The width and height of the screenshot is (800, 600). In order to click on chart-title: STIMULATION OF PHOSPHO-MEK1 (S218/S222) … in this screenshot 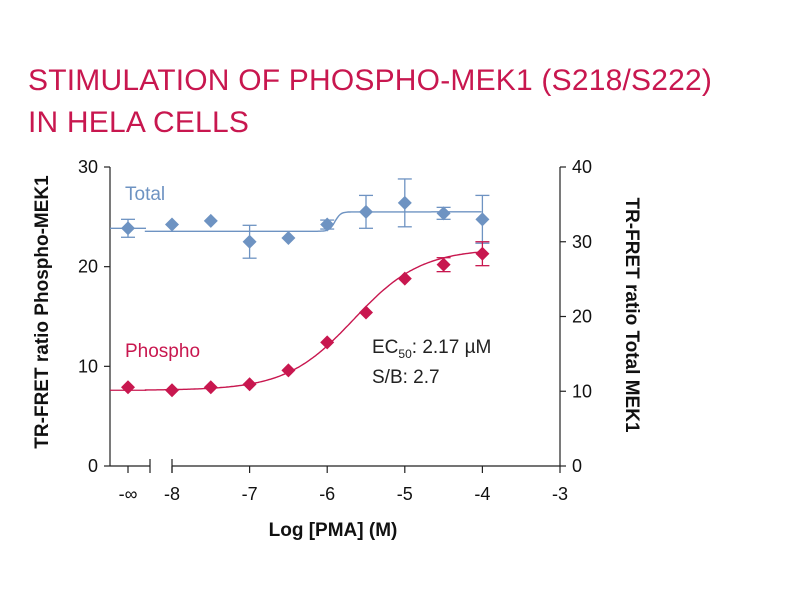, I will do `click(370, 102)`.